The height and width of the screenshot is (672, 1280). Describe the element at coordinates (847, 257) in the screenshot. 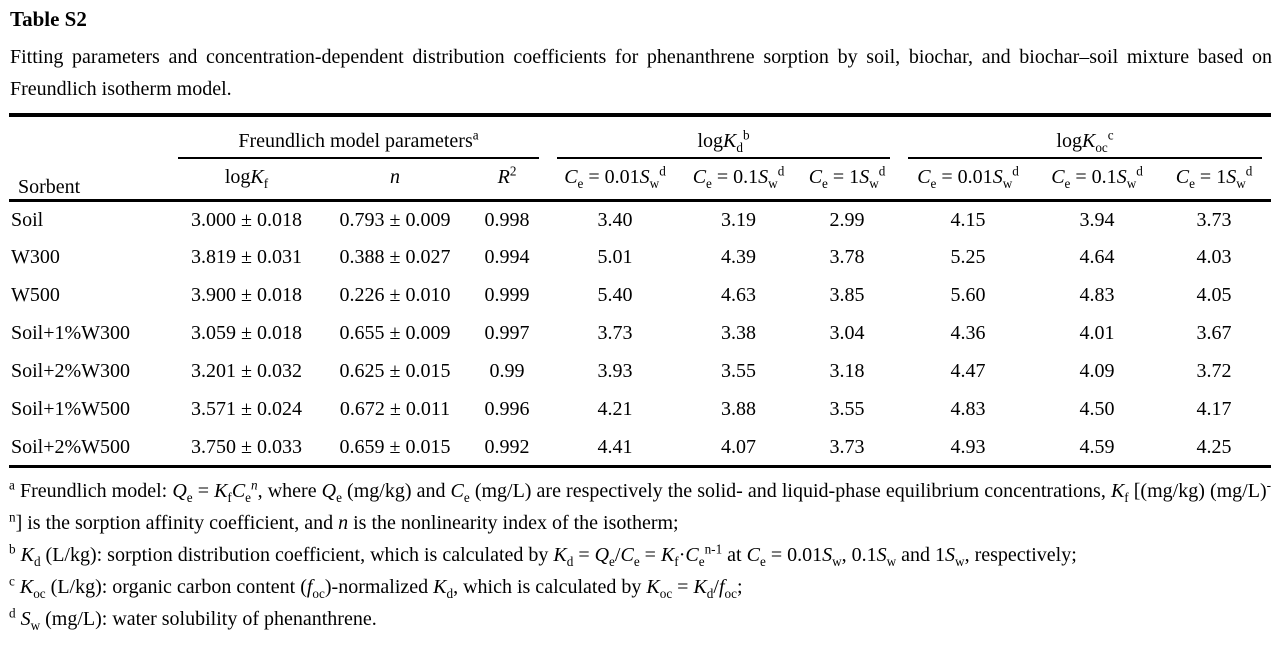

I see `cell-kd-ce1: 3.78` at that location.